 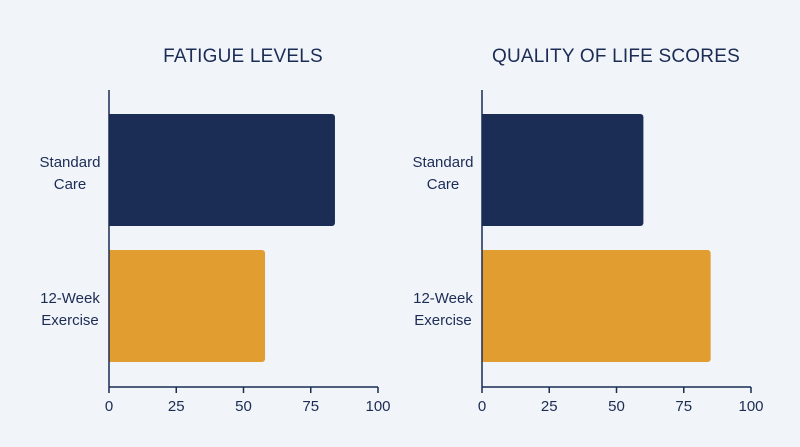 What do you see at coordinates (616, 56) in the screenshot?
I see `chart-title: QUALITY OF LIFE SCORES` at bounding box center [616, 56].